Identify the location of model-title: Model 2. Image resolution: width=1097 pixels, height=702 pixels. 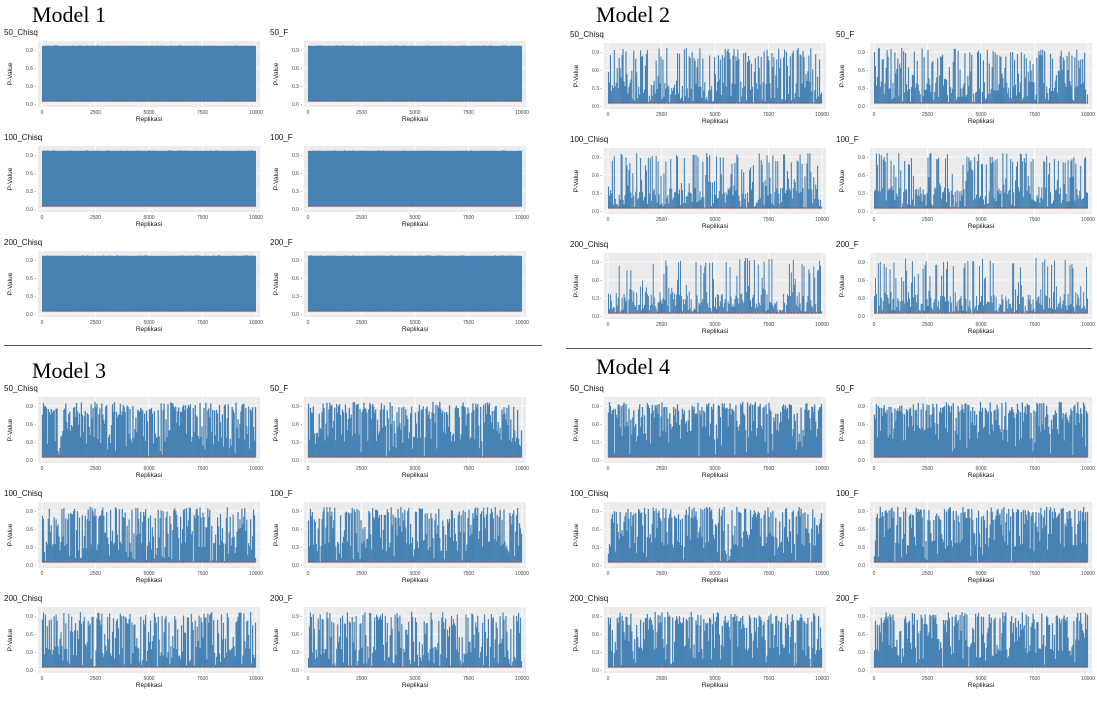
(633, 14).